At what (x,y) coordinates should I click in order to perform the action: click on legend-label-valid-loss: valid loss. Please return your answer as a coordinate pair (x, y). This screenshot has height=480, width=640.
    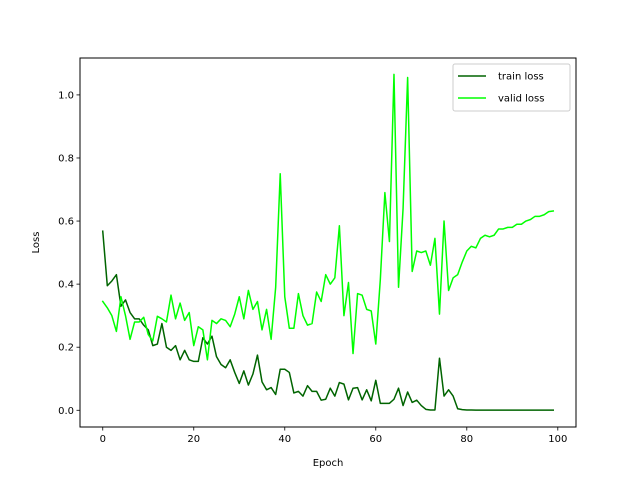
    Looking at the image, I should click on (521, 99).